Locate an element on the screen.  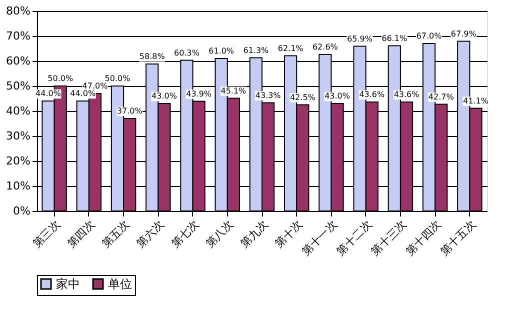
data-label: 62.1% is located at coordinates (291, 48).